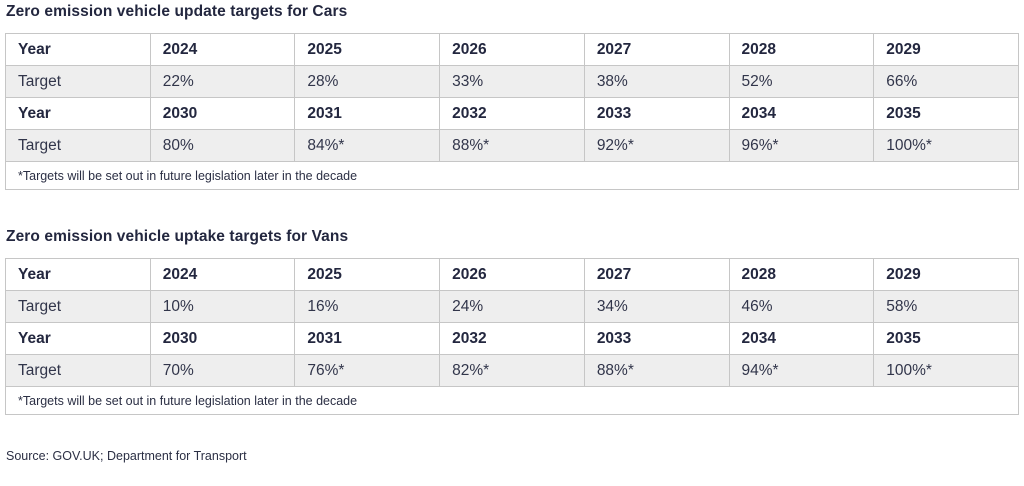 This screenshot has width=1024, height=486. Describe the element at coordinates (222, 370) in the screenshot. I see `target-value-cell: 70%` at that location.